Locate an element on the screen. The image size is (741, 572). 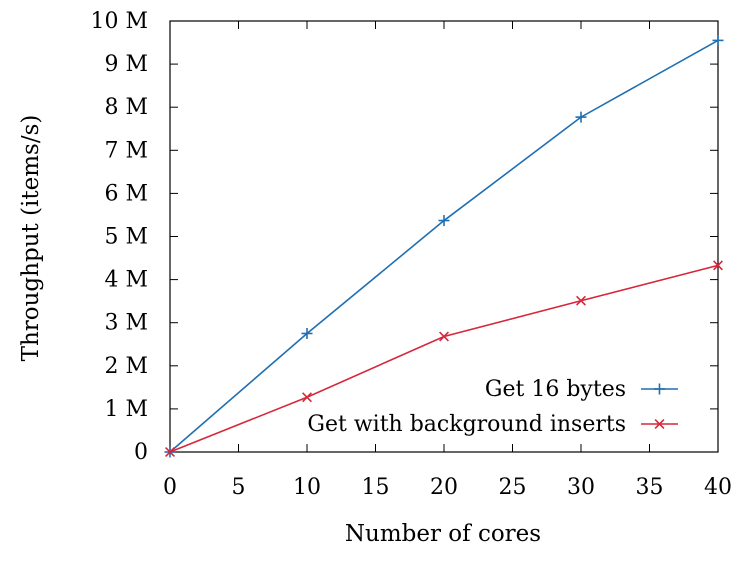
x-tick-label: 35 is located at coordinates (650, 487).